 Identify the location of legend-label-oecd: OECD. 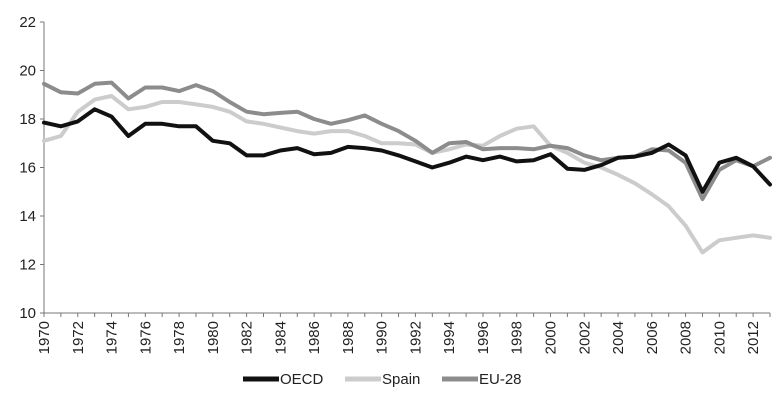
(302, 379).